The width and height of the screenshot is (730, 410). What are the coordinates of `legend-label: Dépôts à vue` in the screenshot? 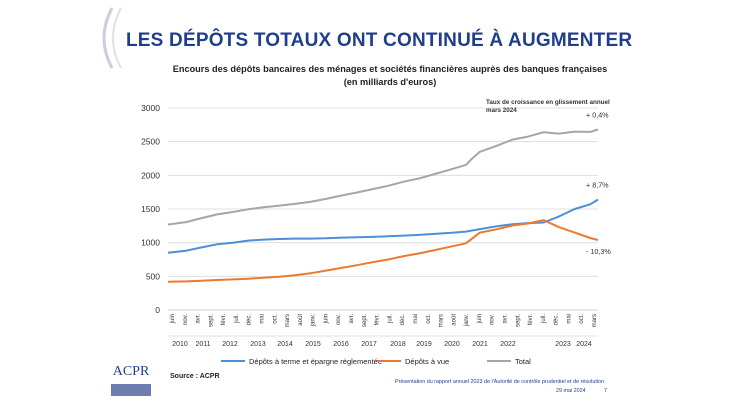 It's located at (427, 361).